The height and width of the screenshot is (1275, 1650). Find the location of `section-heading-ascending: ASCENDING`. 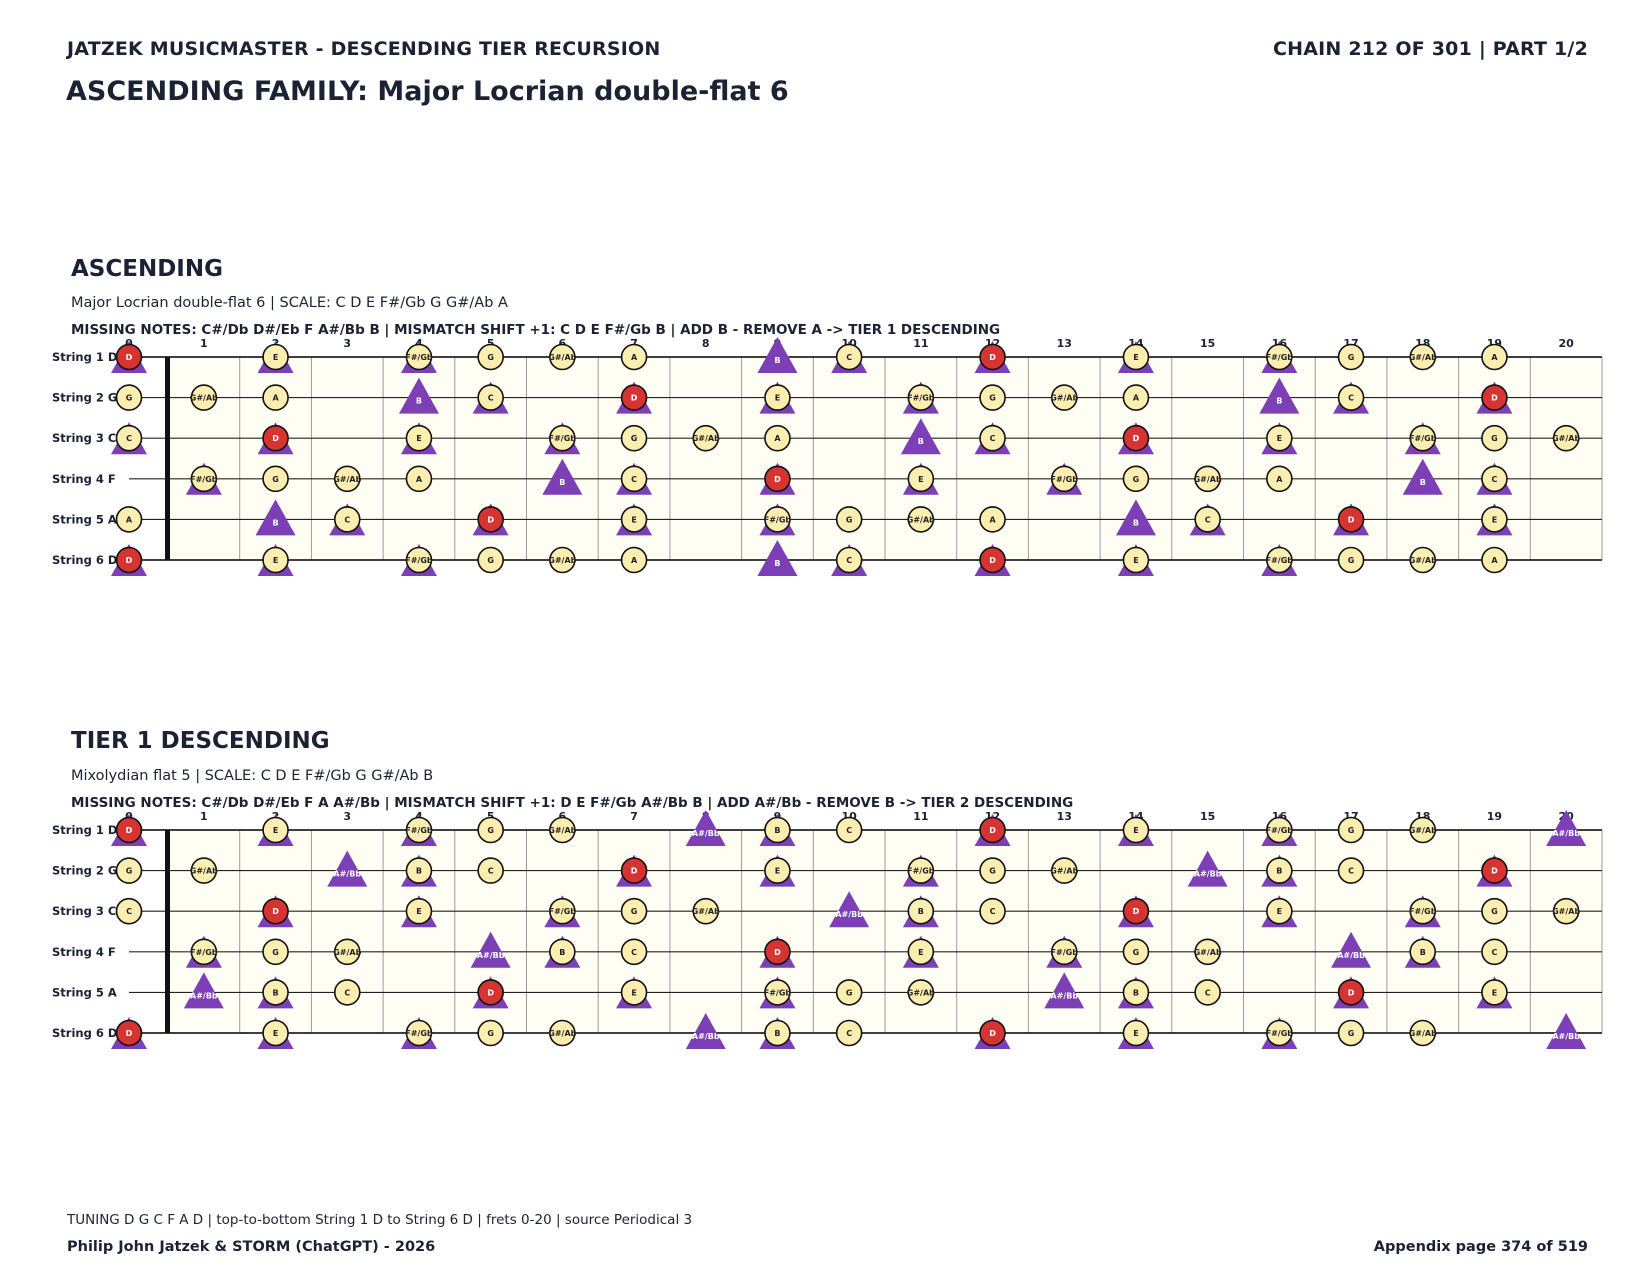

section-heading-ascending: ASCENDING is located at coordinates (147, 269).